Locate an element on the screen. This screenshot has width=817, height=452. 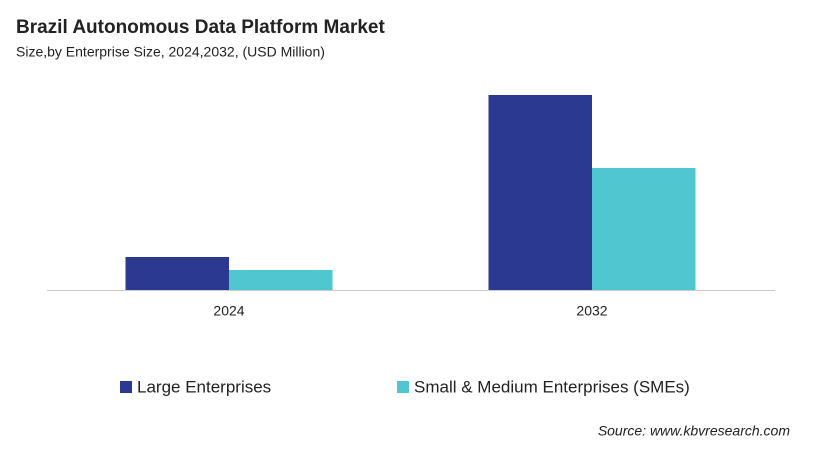
source: Source: www.kbvresearch.com is located at coordinates (694, 431).